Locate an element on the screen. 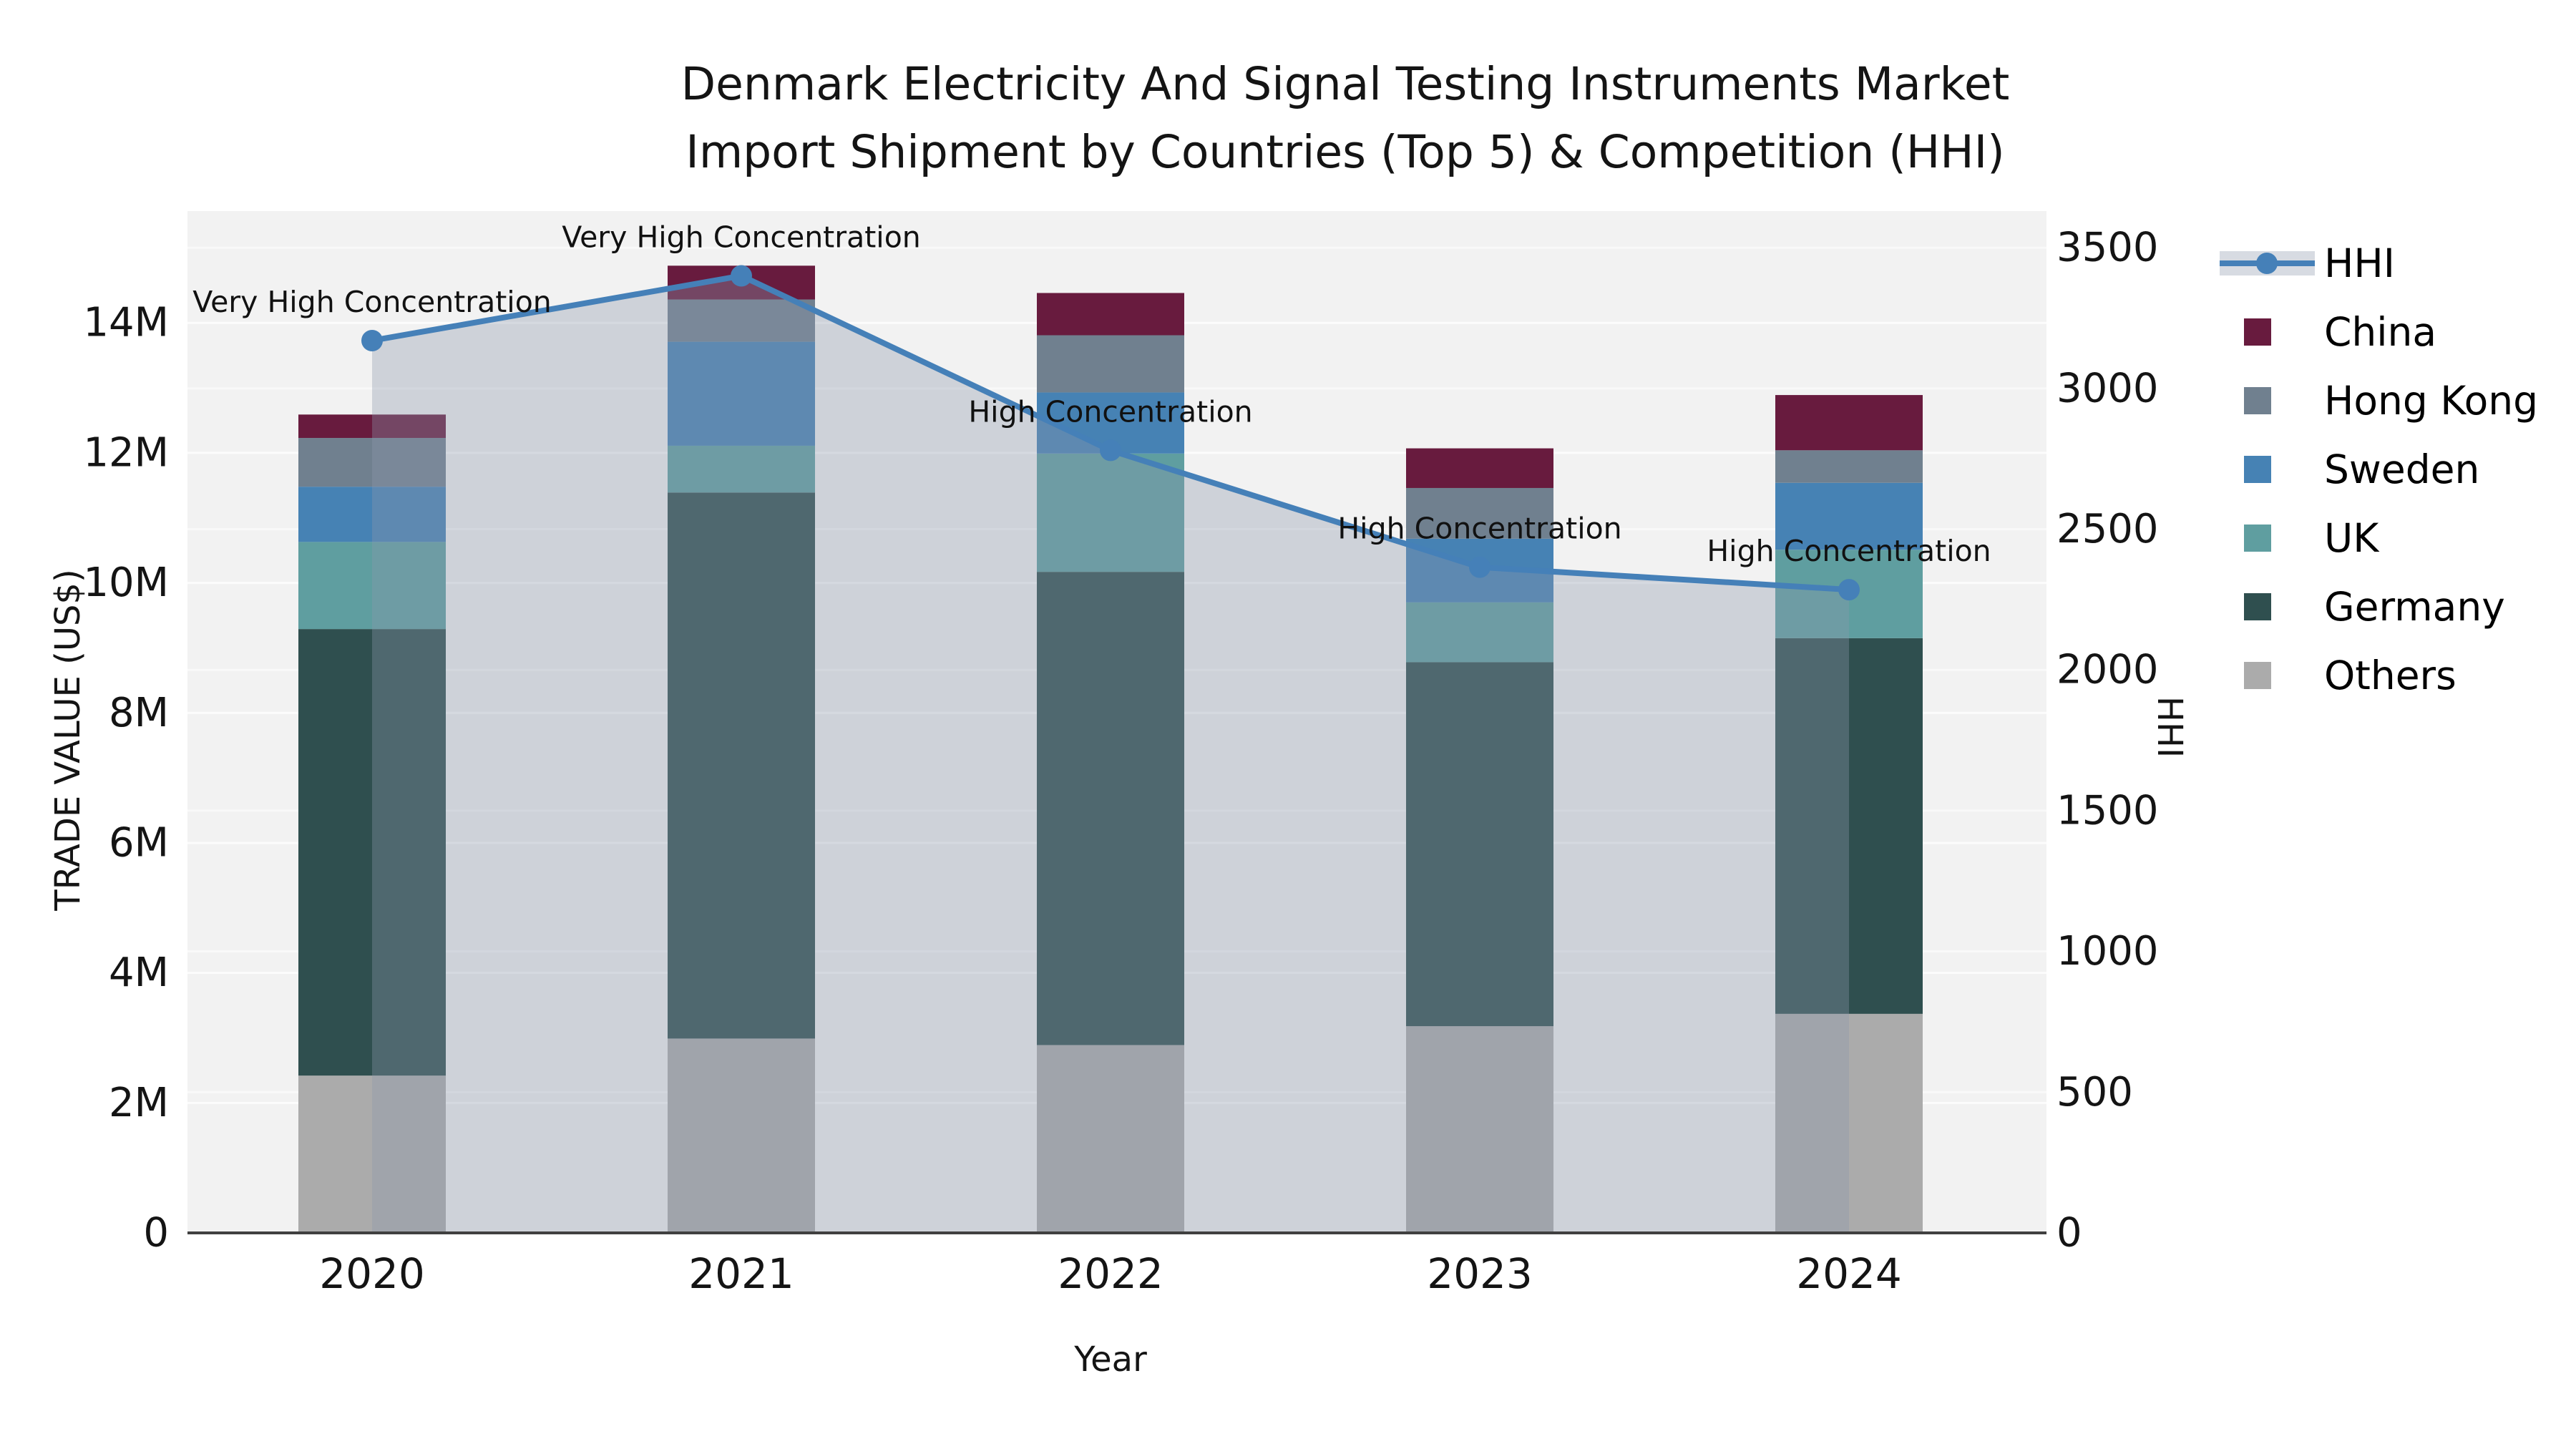 The width and height of the screenshot is (2576, 1449). legend-swatch-others is located at coordinates (2271, 675).